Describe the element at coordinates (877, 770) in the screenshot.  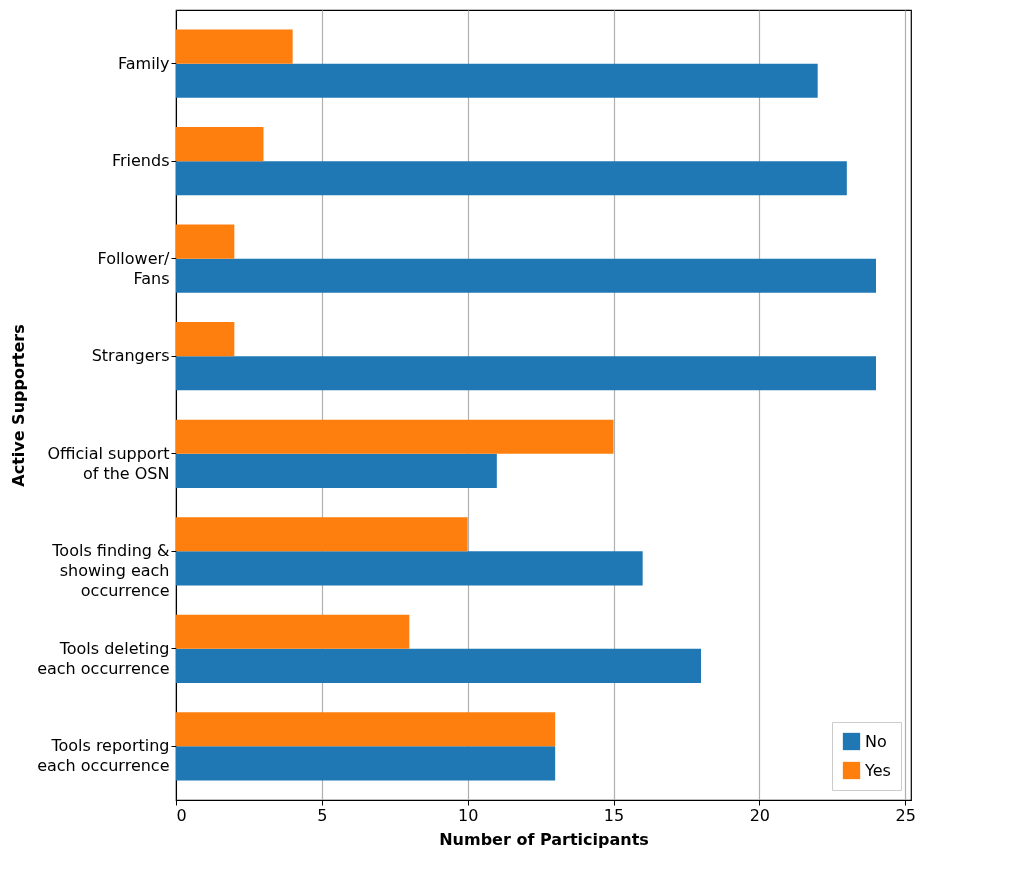
I see `legend-label: Yes` at that location.